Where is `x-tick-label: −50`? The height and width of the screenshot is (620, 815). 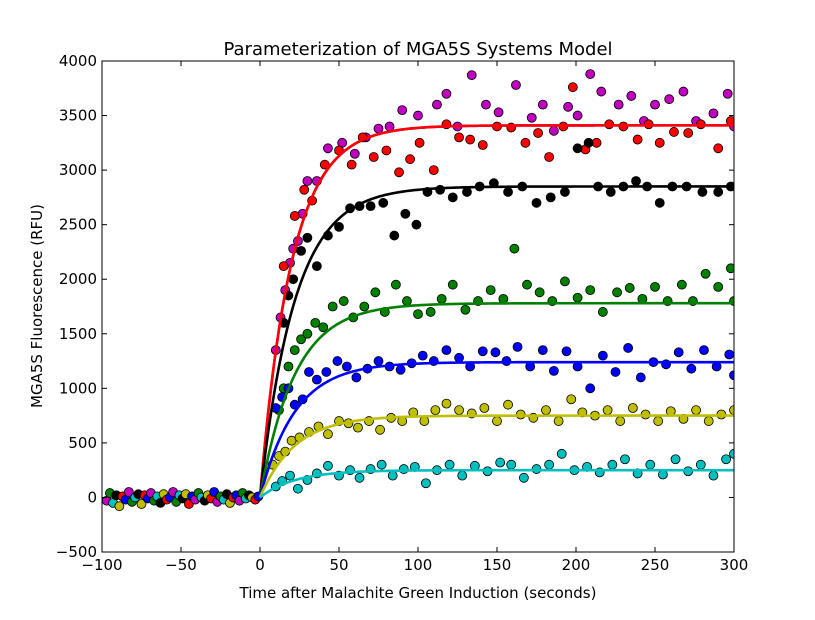 x-tick-label: −50 is located at coordinates (181, 565).